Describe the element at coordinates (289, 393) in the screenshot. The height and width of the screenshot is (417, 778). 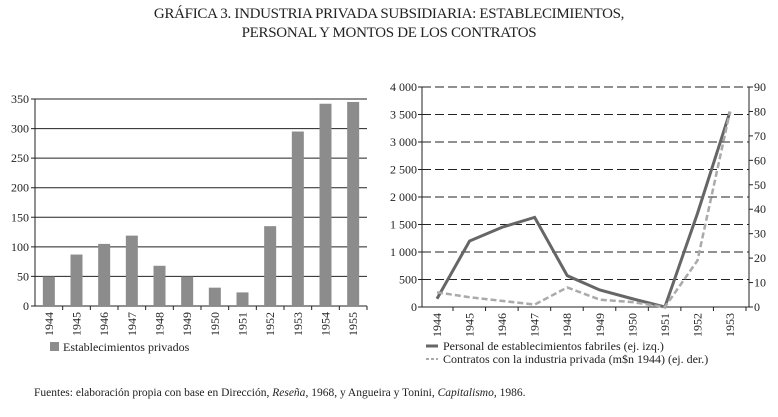
I see `source-italic-1: Reseña` at that location.